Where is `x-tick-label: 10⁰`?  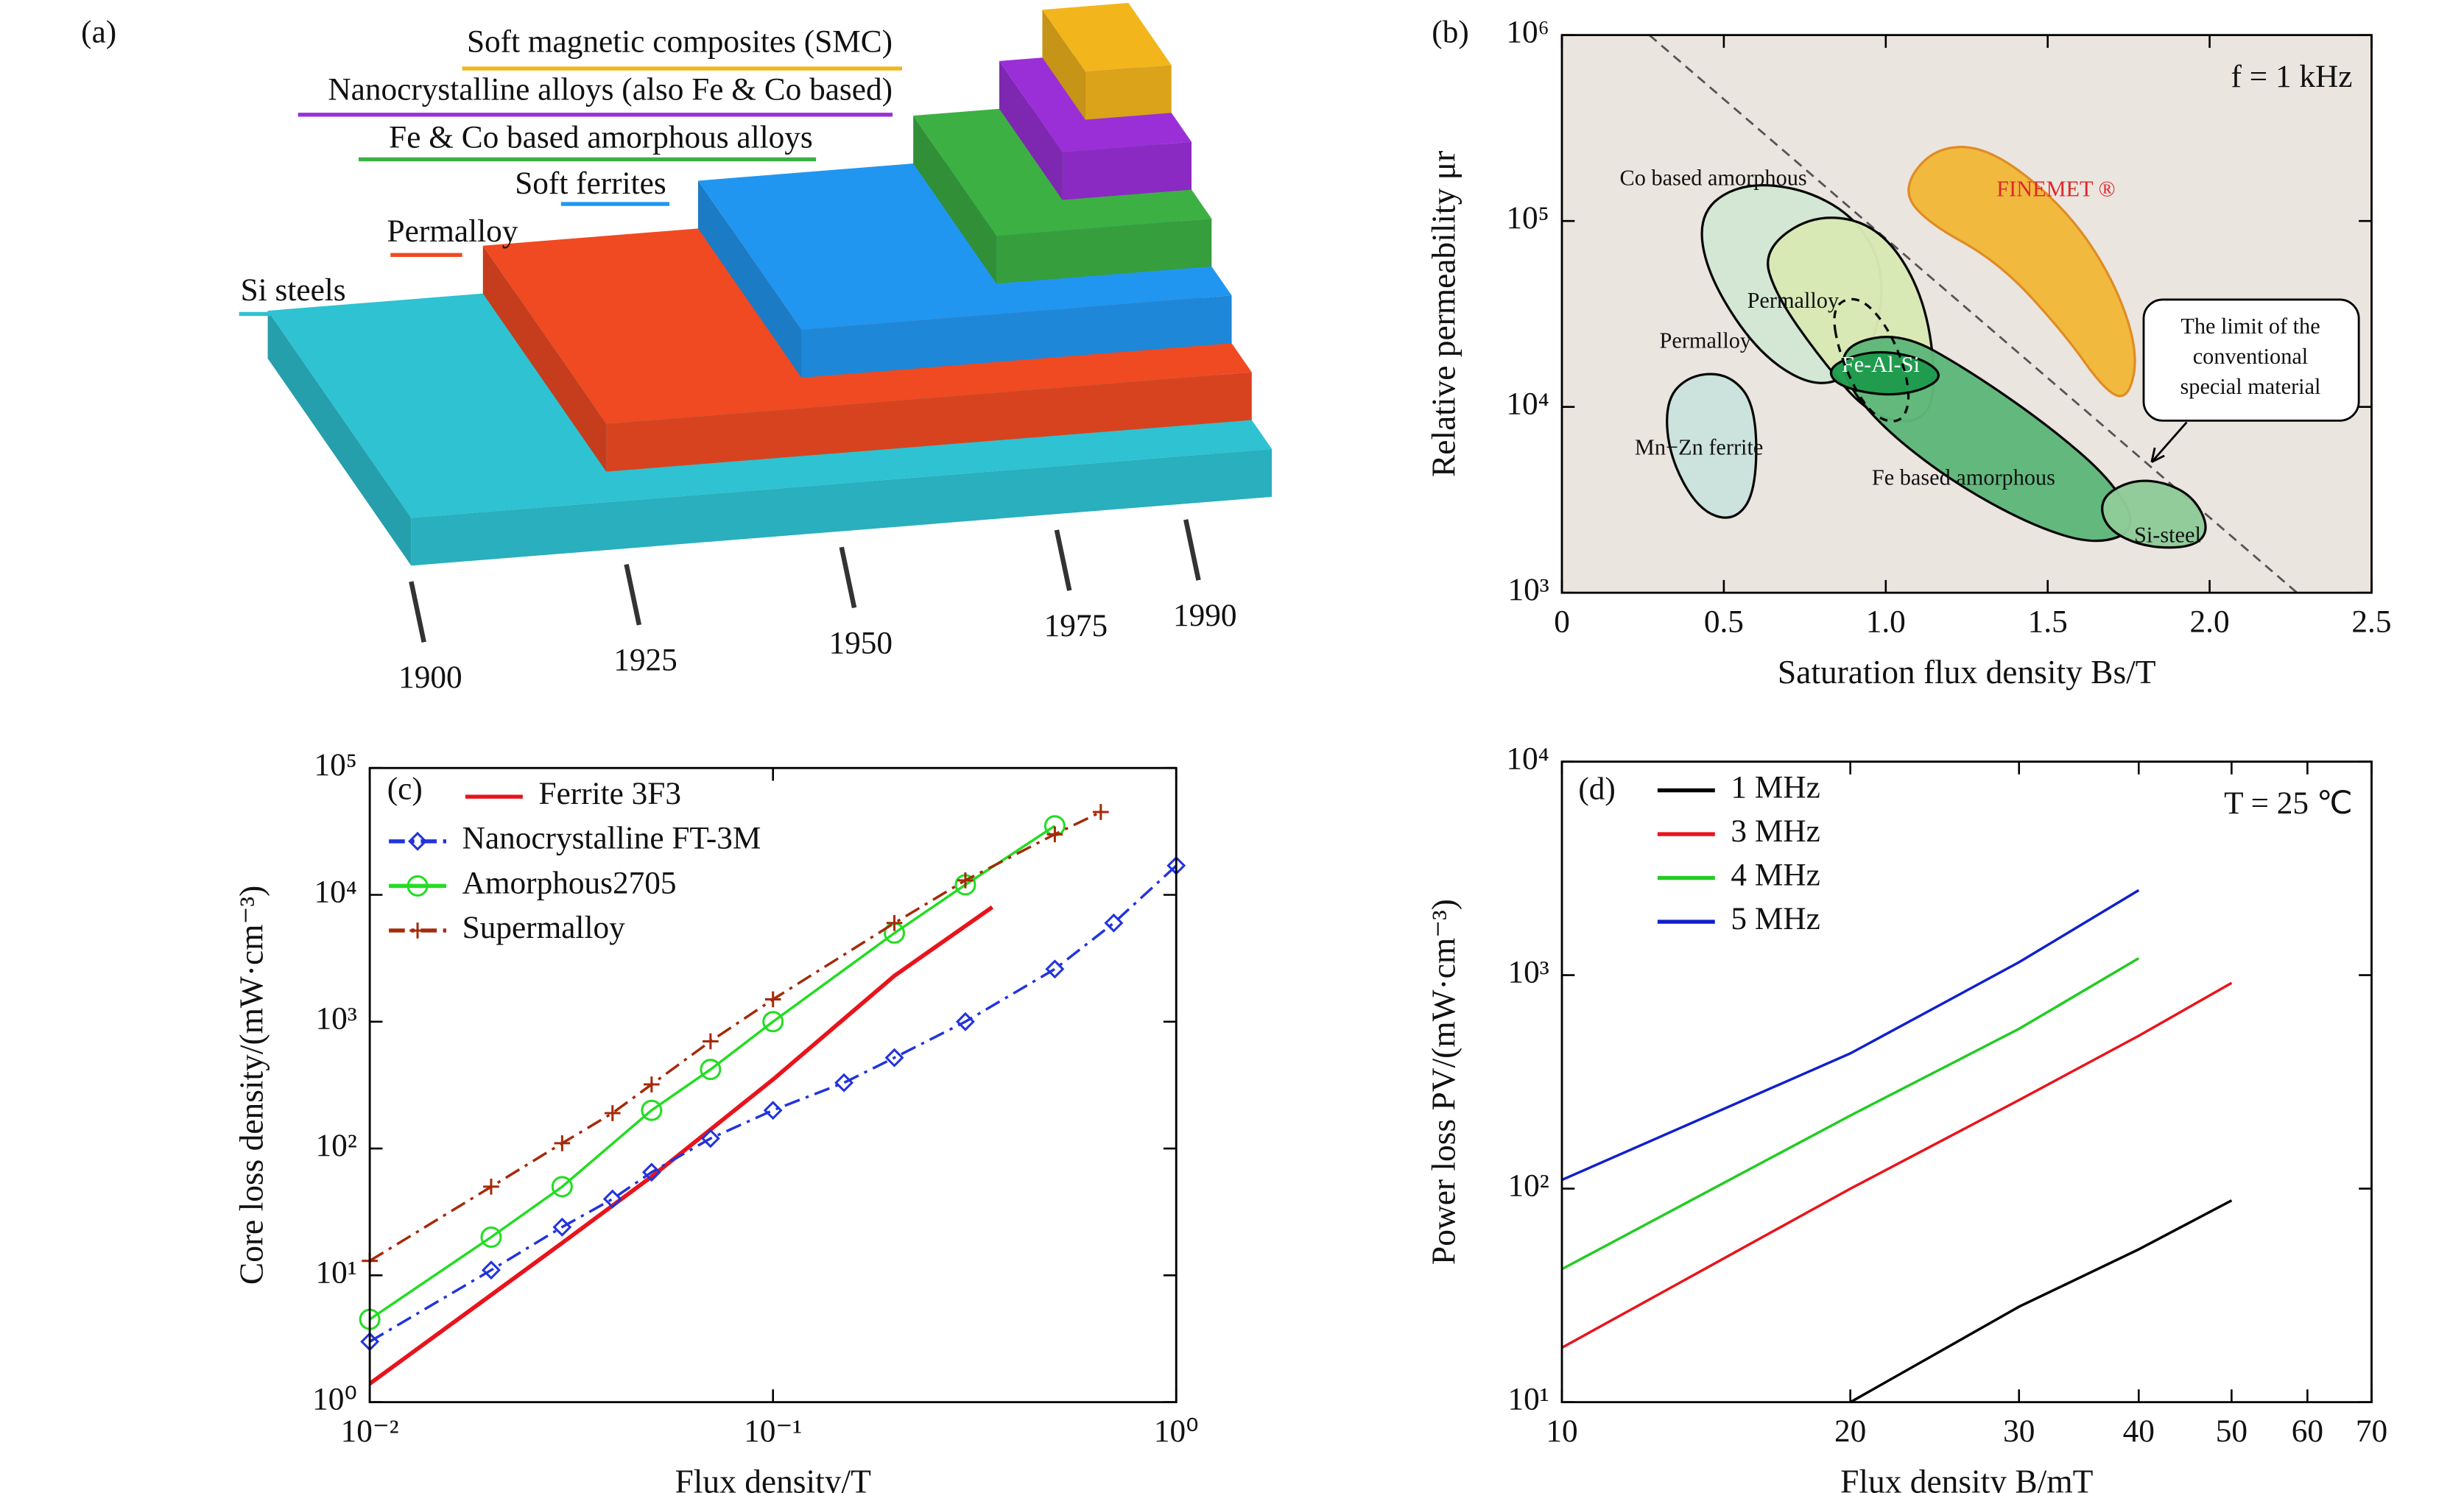 x-tick-label: 10⁰ is located at coordinates (1176, 1431).